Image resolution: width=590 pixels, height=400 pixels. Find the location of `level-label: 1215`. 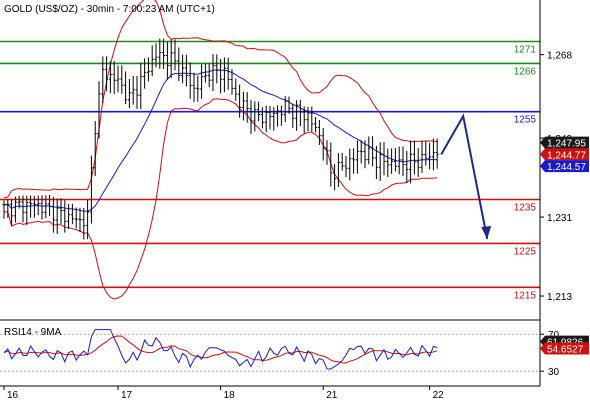

level-label: 1215 is located at coordinates (525, 295).